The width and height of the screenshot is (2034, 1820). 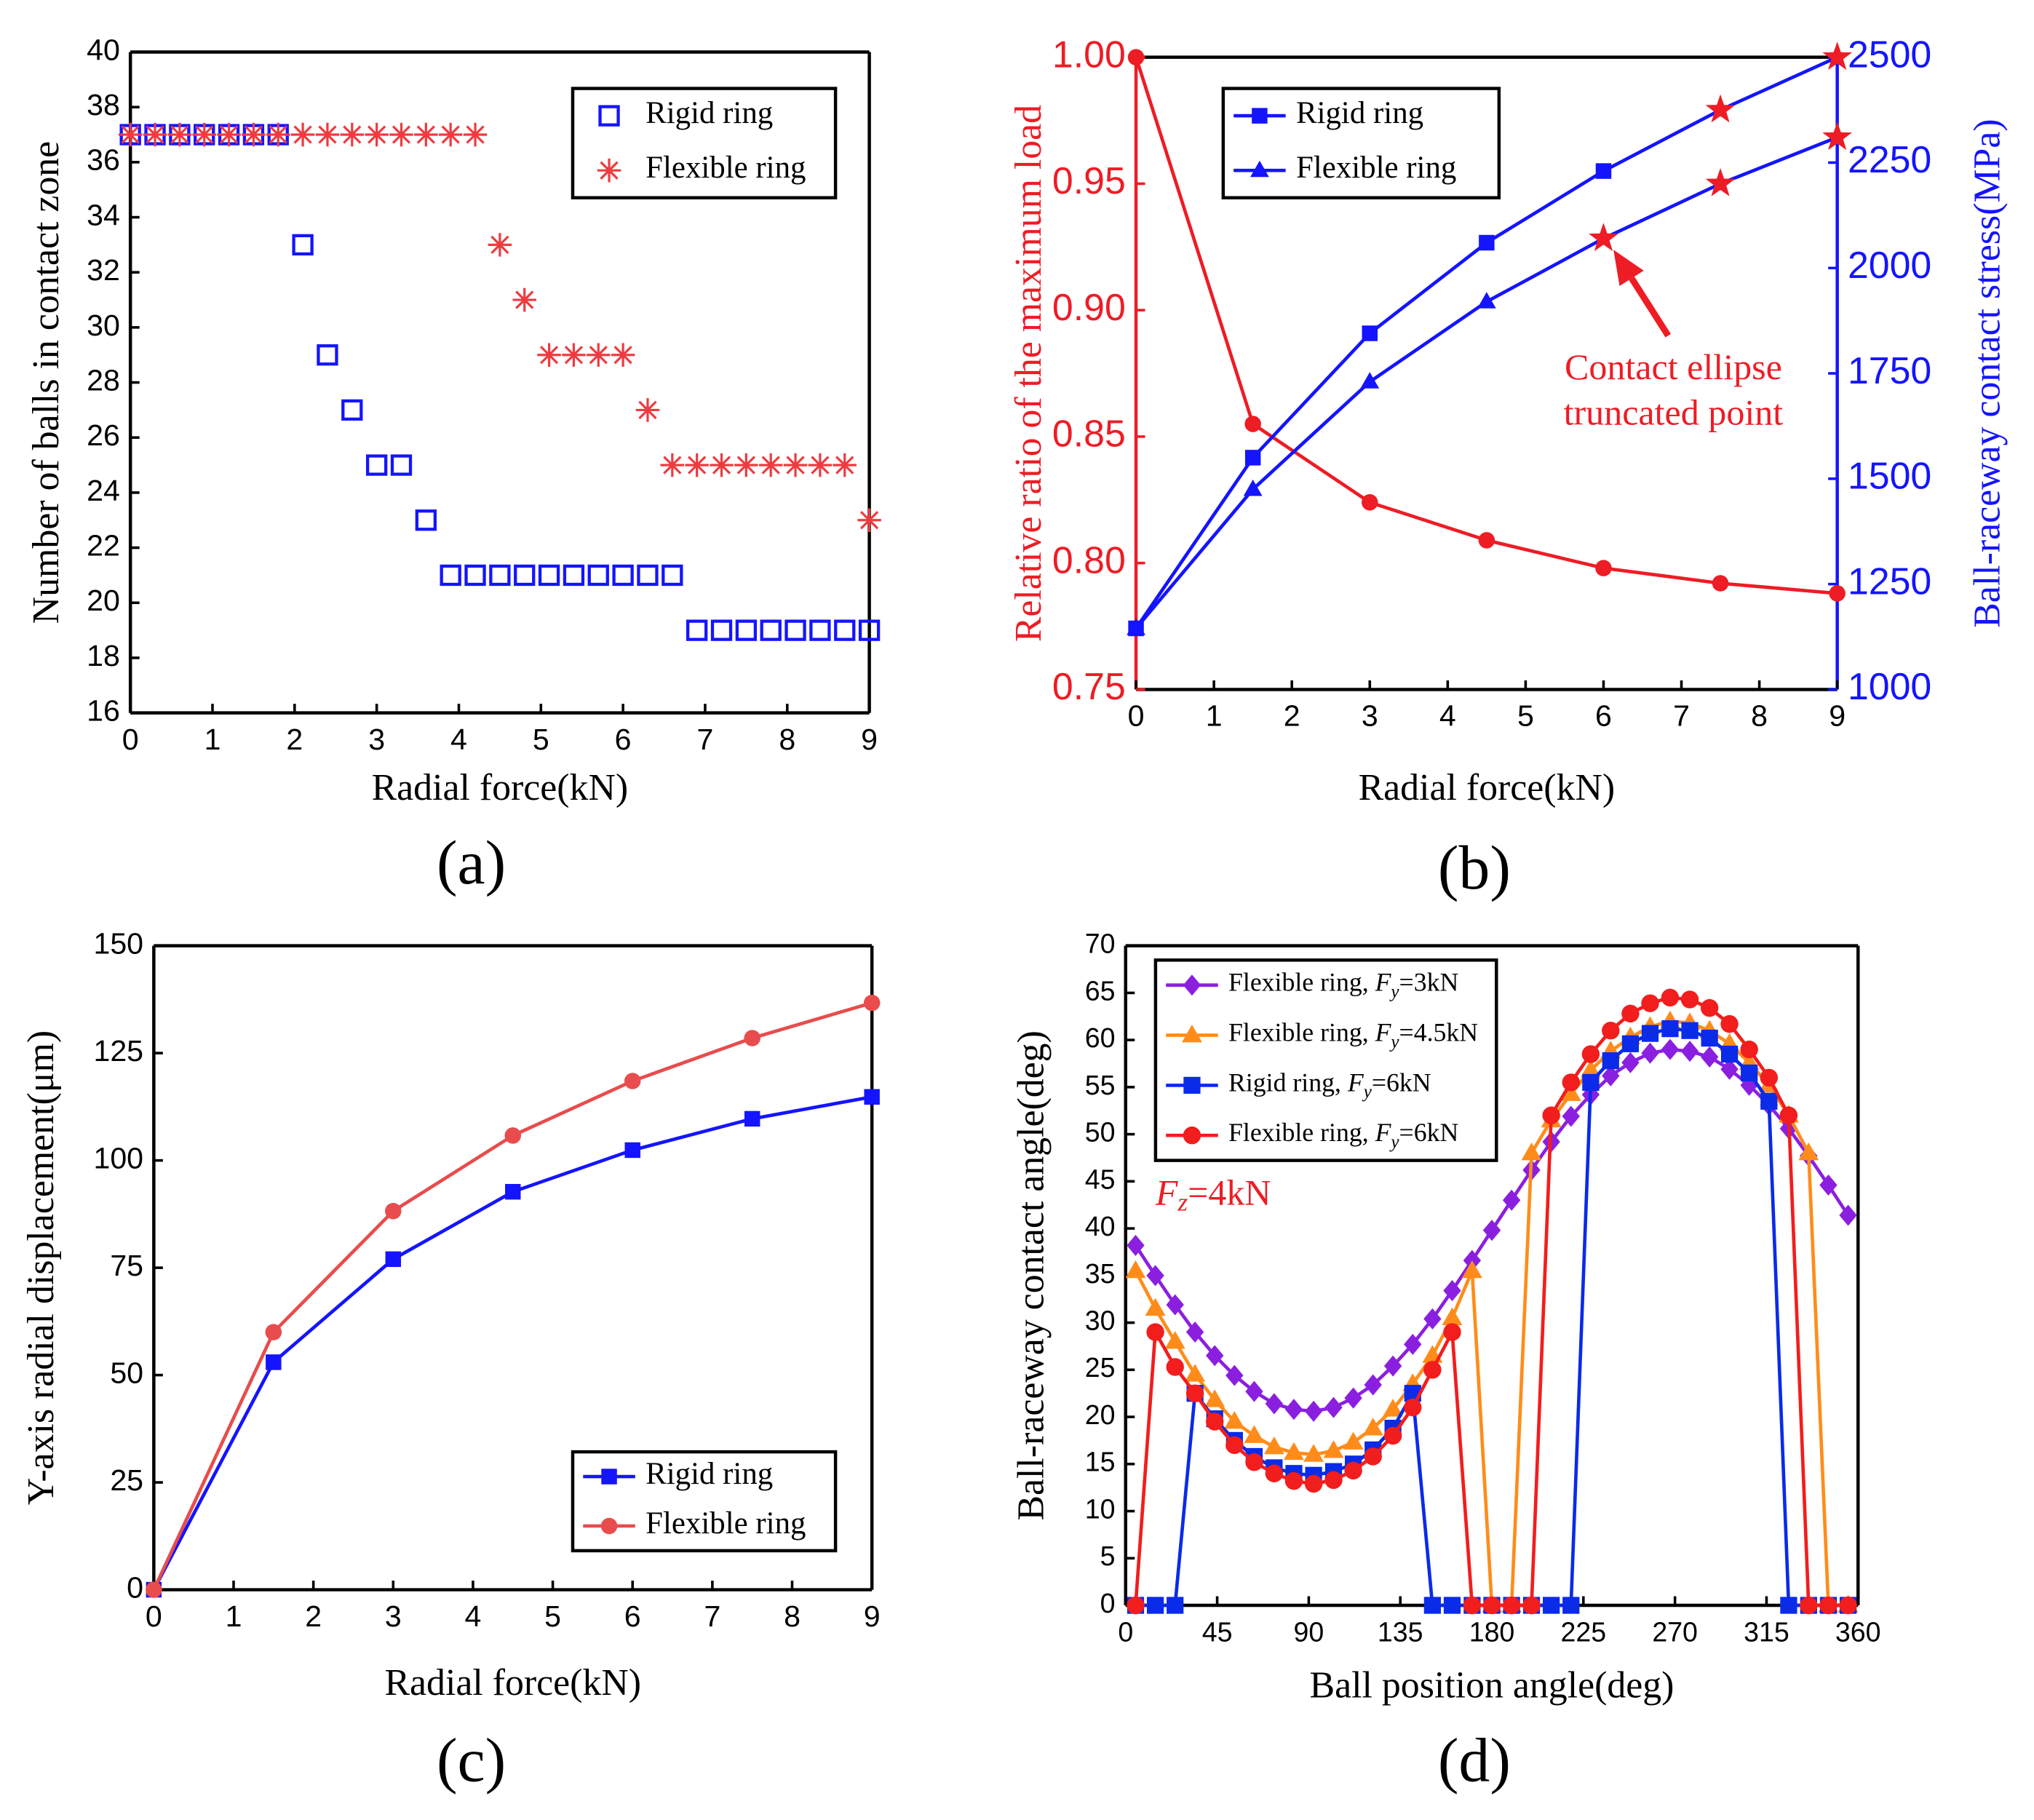 What do you see at coordinates (1028, 373) in the screenshot?
I see `y-axis-title: Relative ratio of the maximum load` at bounding box center [1028, 373].